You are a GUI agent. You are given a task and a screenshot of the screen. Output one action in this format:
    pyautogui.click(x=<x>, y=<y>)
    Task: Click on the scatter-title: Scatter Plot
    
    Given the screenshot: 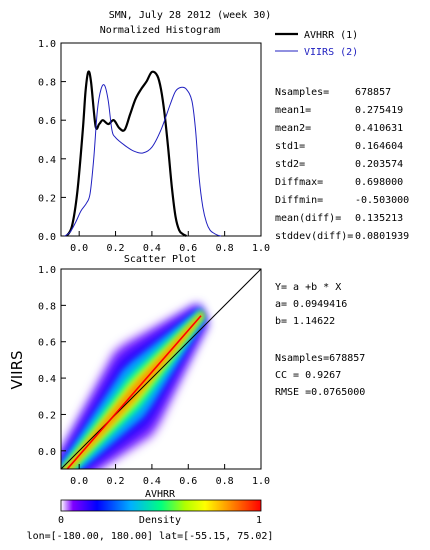 What is the action you would take?
    pyautogui.click(x=160, y=259)
    